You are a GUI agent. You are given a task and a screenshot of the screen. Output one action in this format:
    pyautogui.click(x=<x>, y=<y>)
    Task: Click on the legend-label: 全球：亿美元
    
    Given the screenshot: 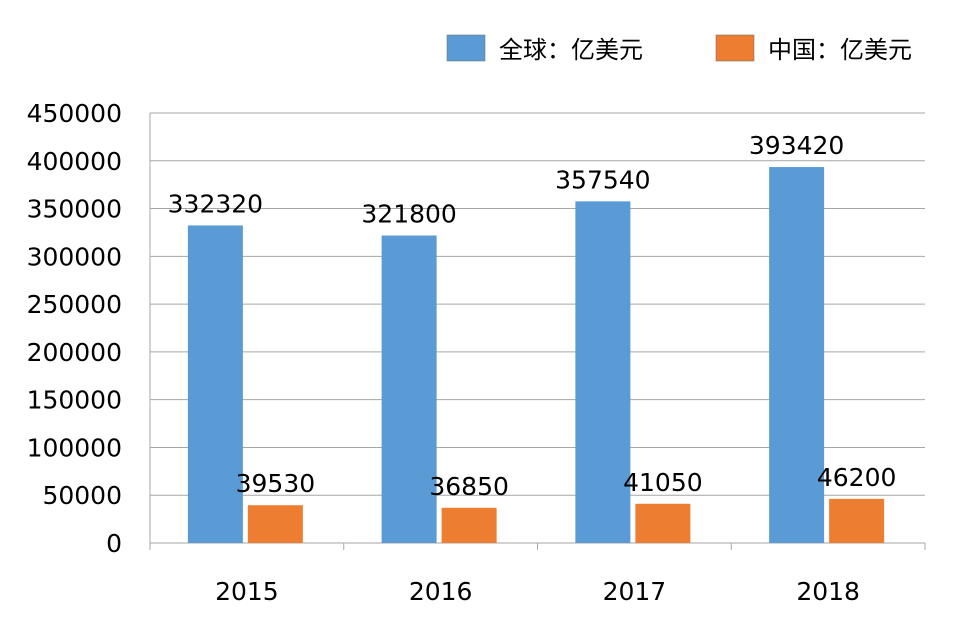 What is the action you would take?
    pyautogui.click(x=571, y=50)
    